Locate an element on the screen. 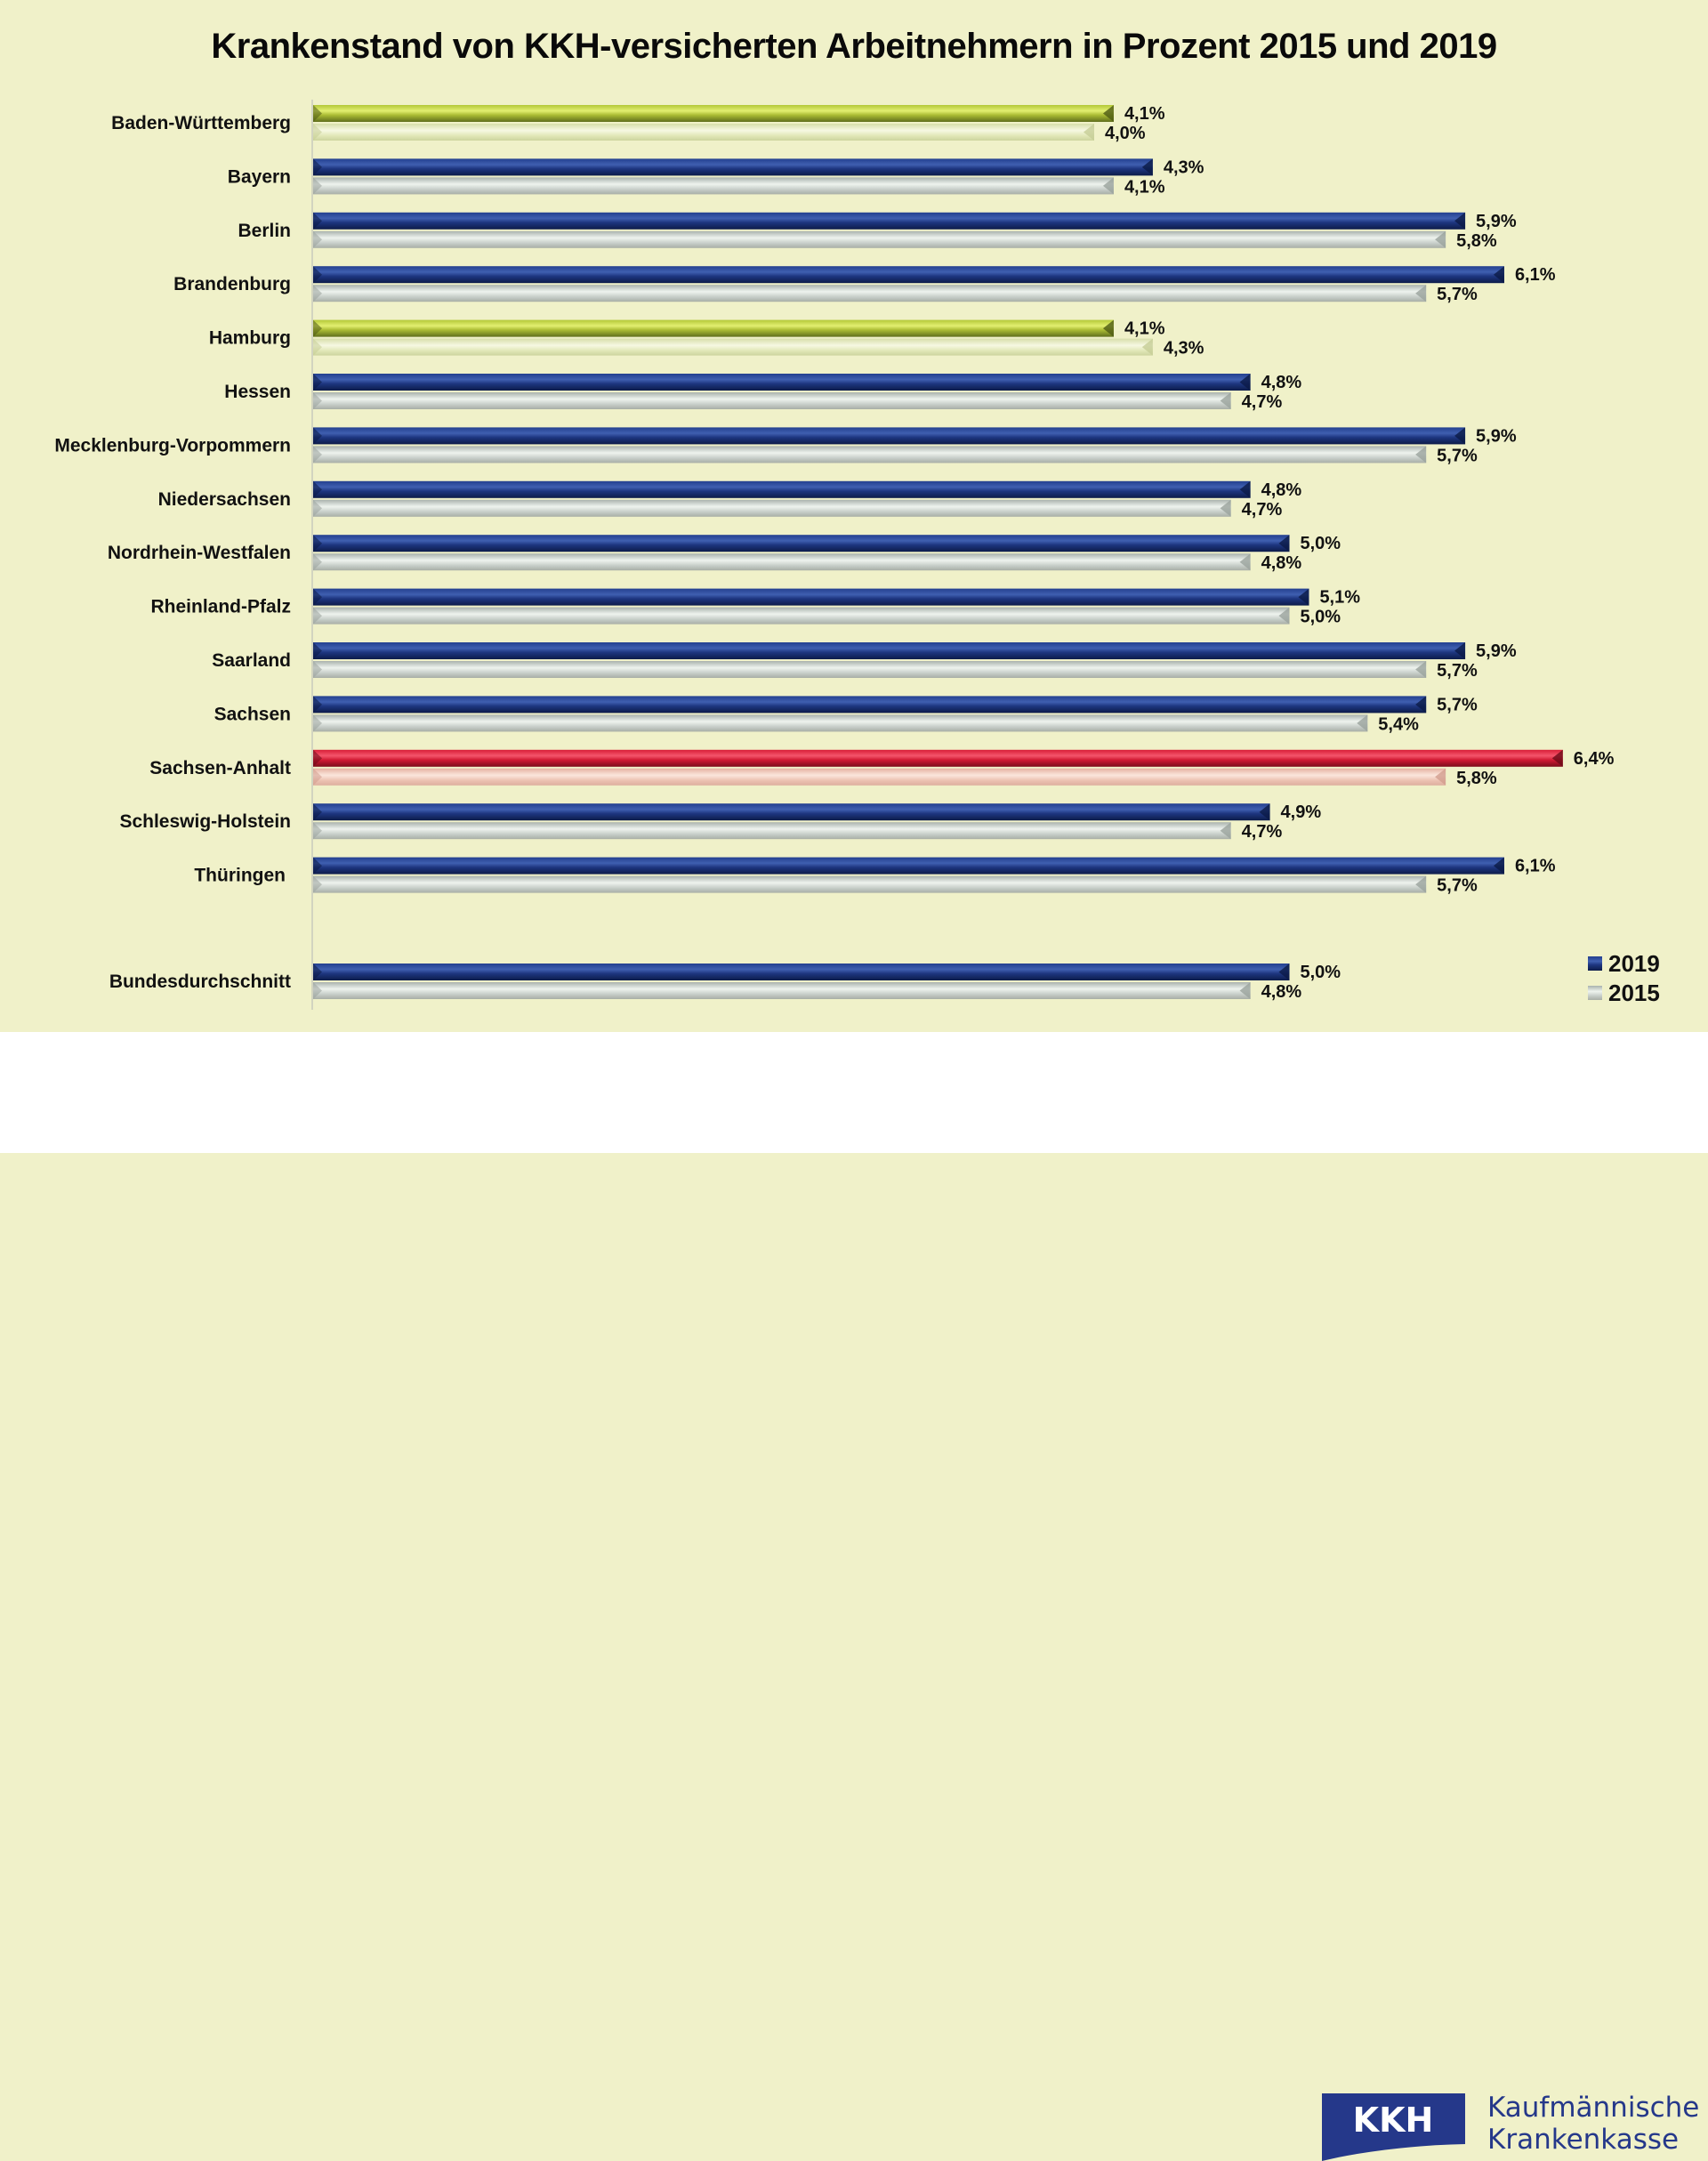  row-mecklenburg-vorpommern: Mecklenburg-Vorpommern 5,9%5,7% is located at coordinates (785, 445).